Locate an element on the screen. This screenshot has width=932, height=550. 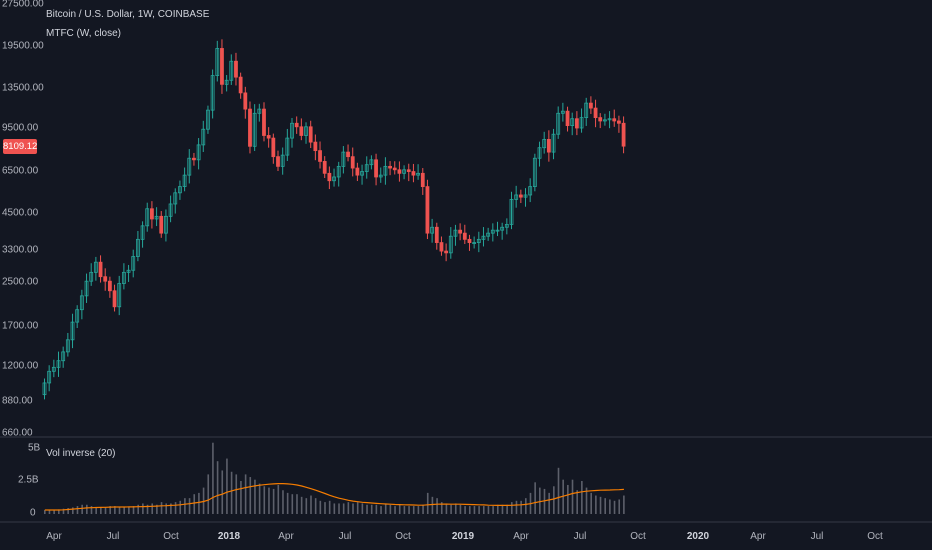
price-tick-label: 660.00 is located at coordinates (17, 433).